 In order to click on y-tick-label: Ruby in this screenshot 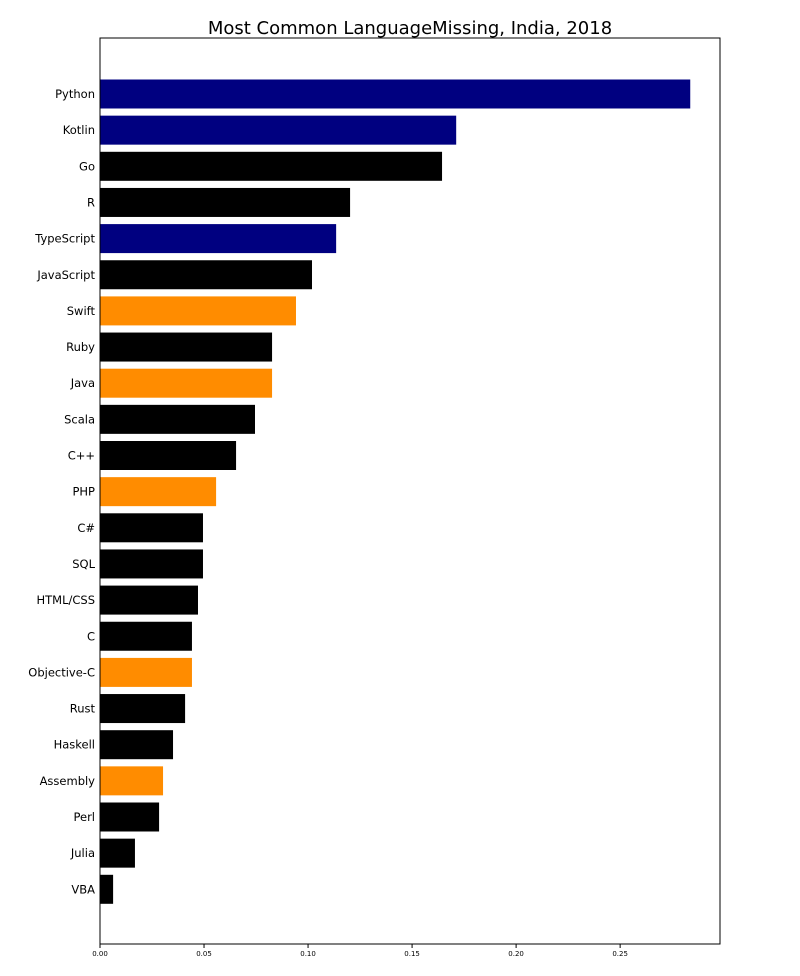, I will do `click(80, 347)`.